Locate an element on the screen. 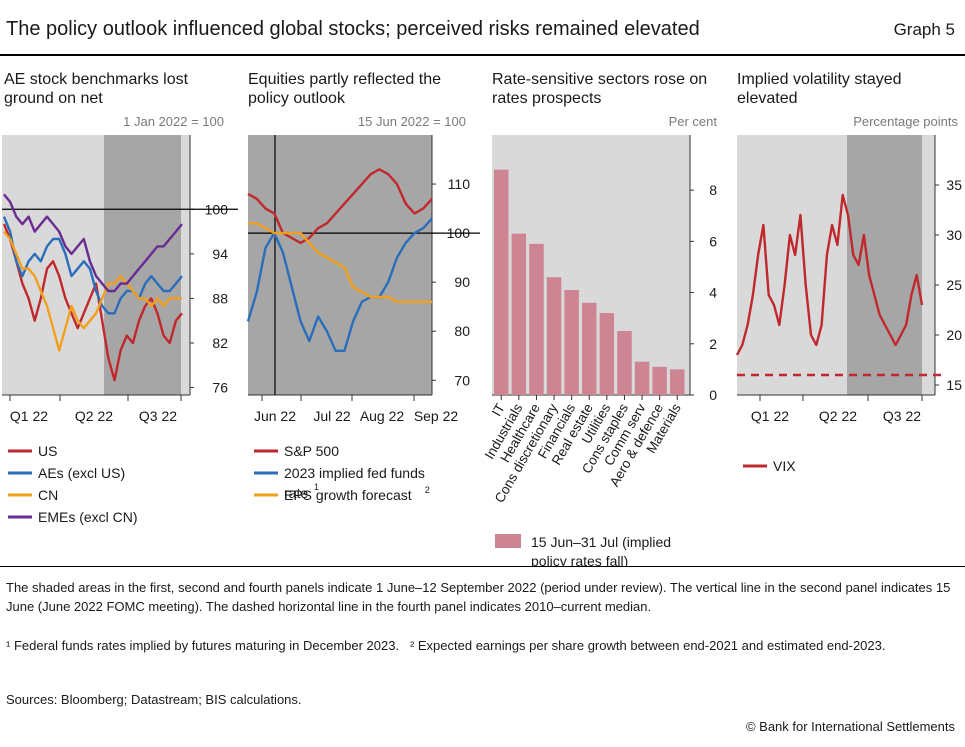 The image size is (965, 747). panel3-ytick-label: 0 is located at coordinates (713, 395).